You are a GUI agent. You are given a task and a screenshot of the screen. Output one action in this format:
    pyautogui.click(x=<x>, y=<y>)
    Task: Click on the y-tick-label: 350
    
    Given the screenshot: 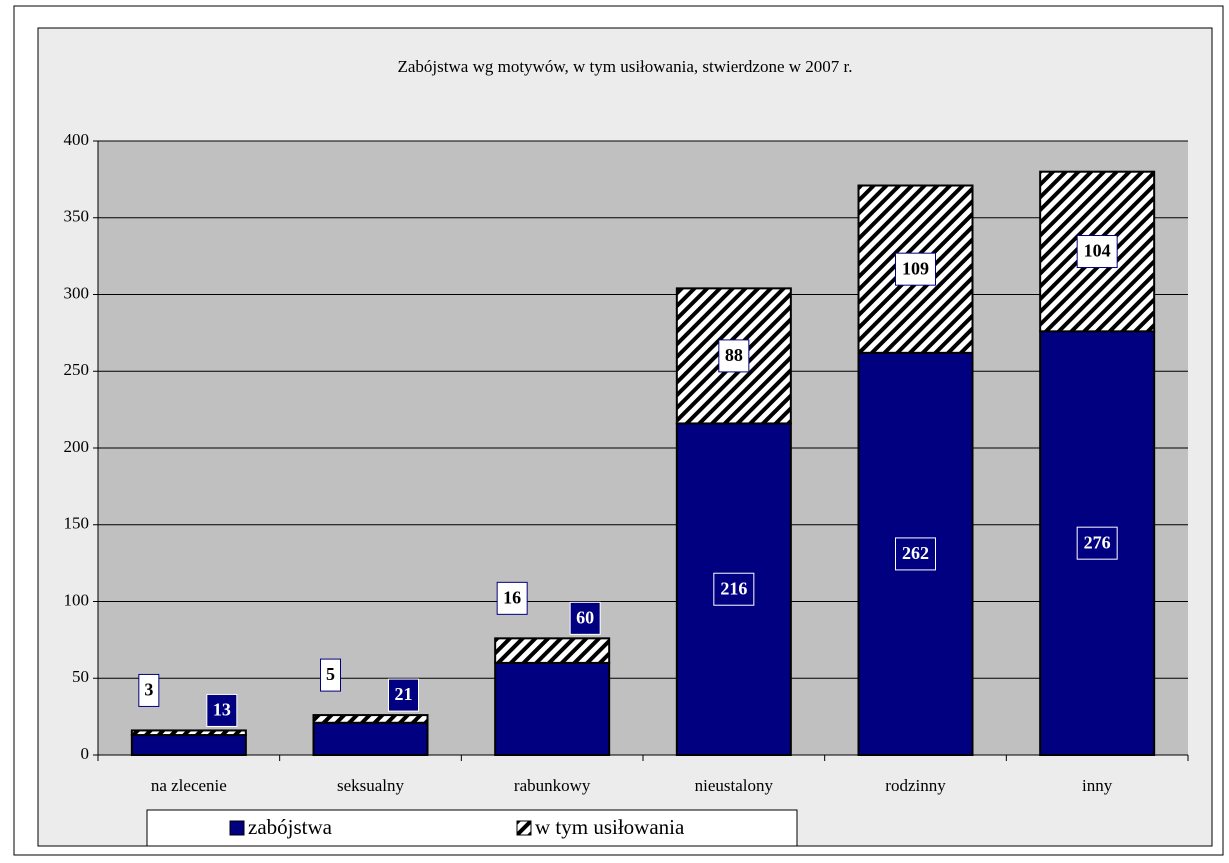 What is the action you would take?
    pyautogui.click(x=77, y=216)
    